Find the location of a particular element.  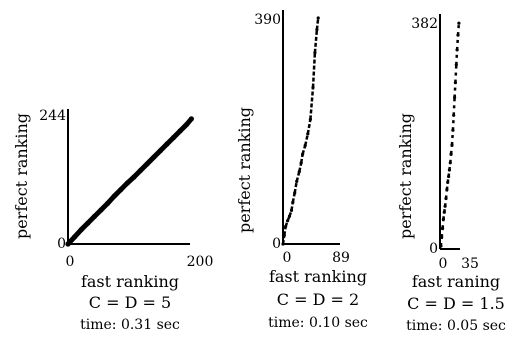

panel-3-point is located at coordinates (459, 23).